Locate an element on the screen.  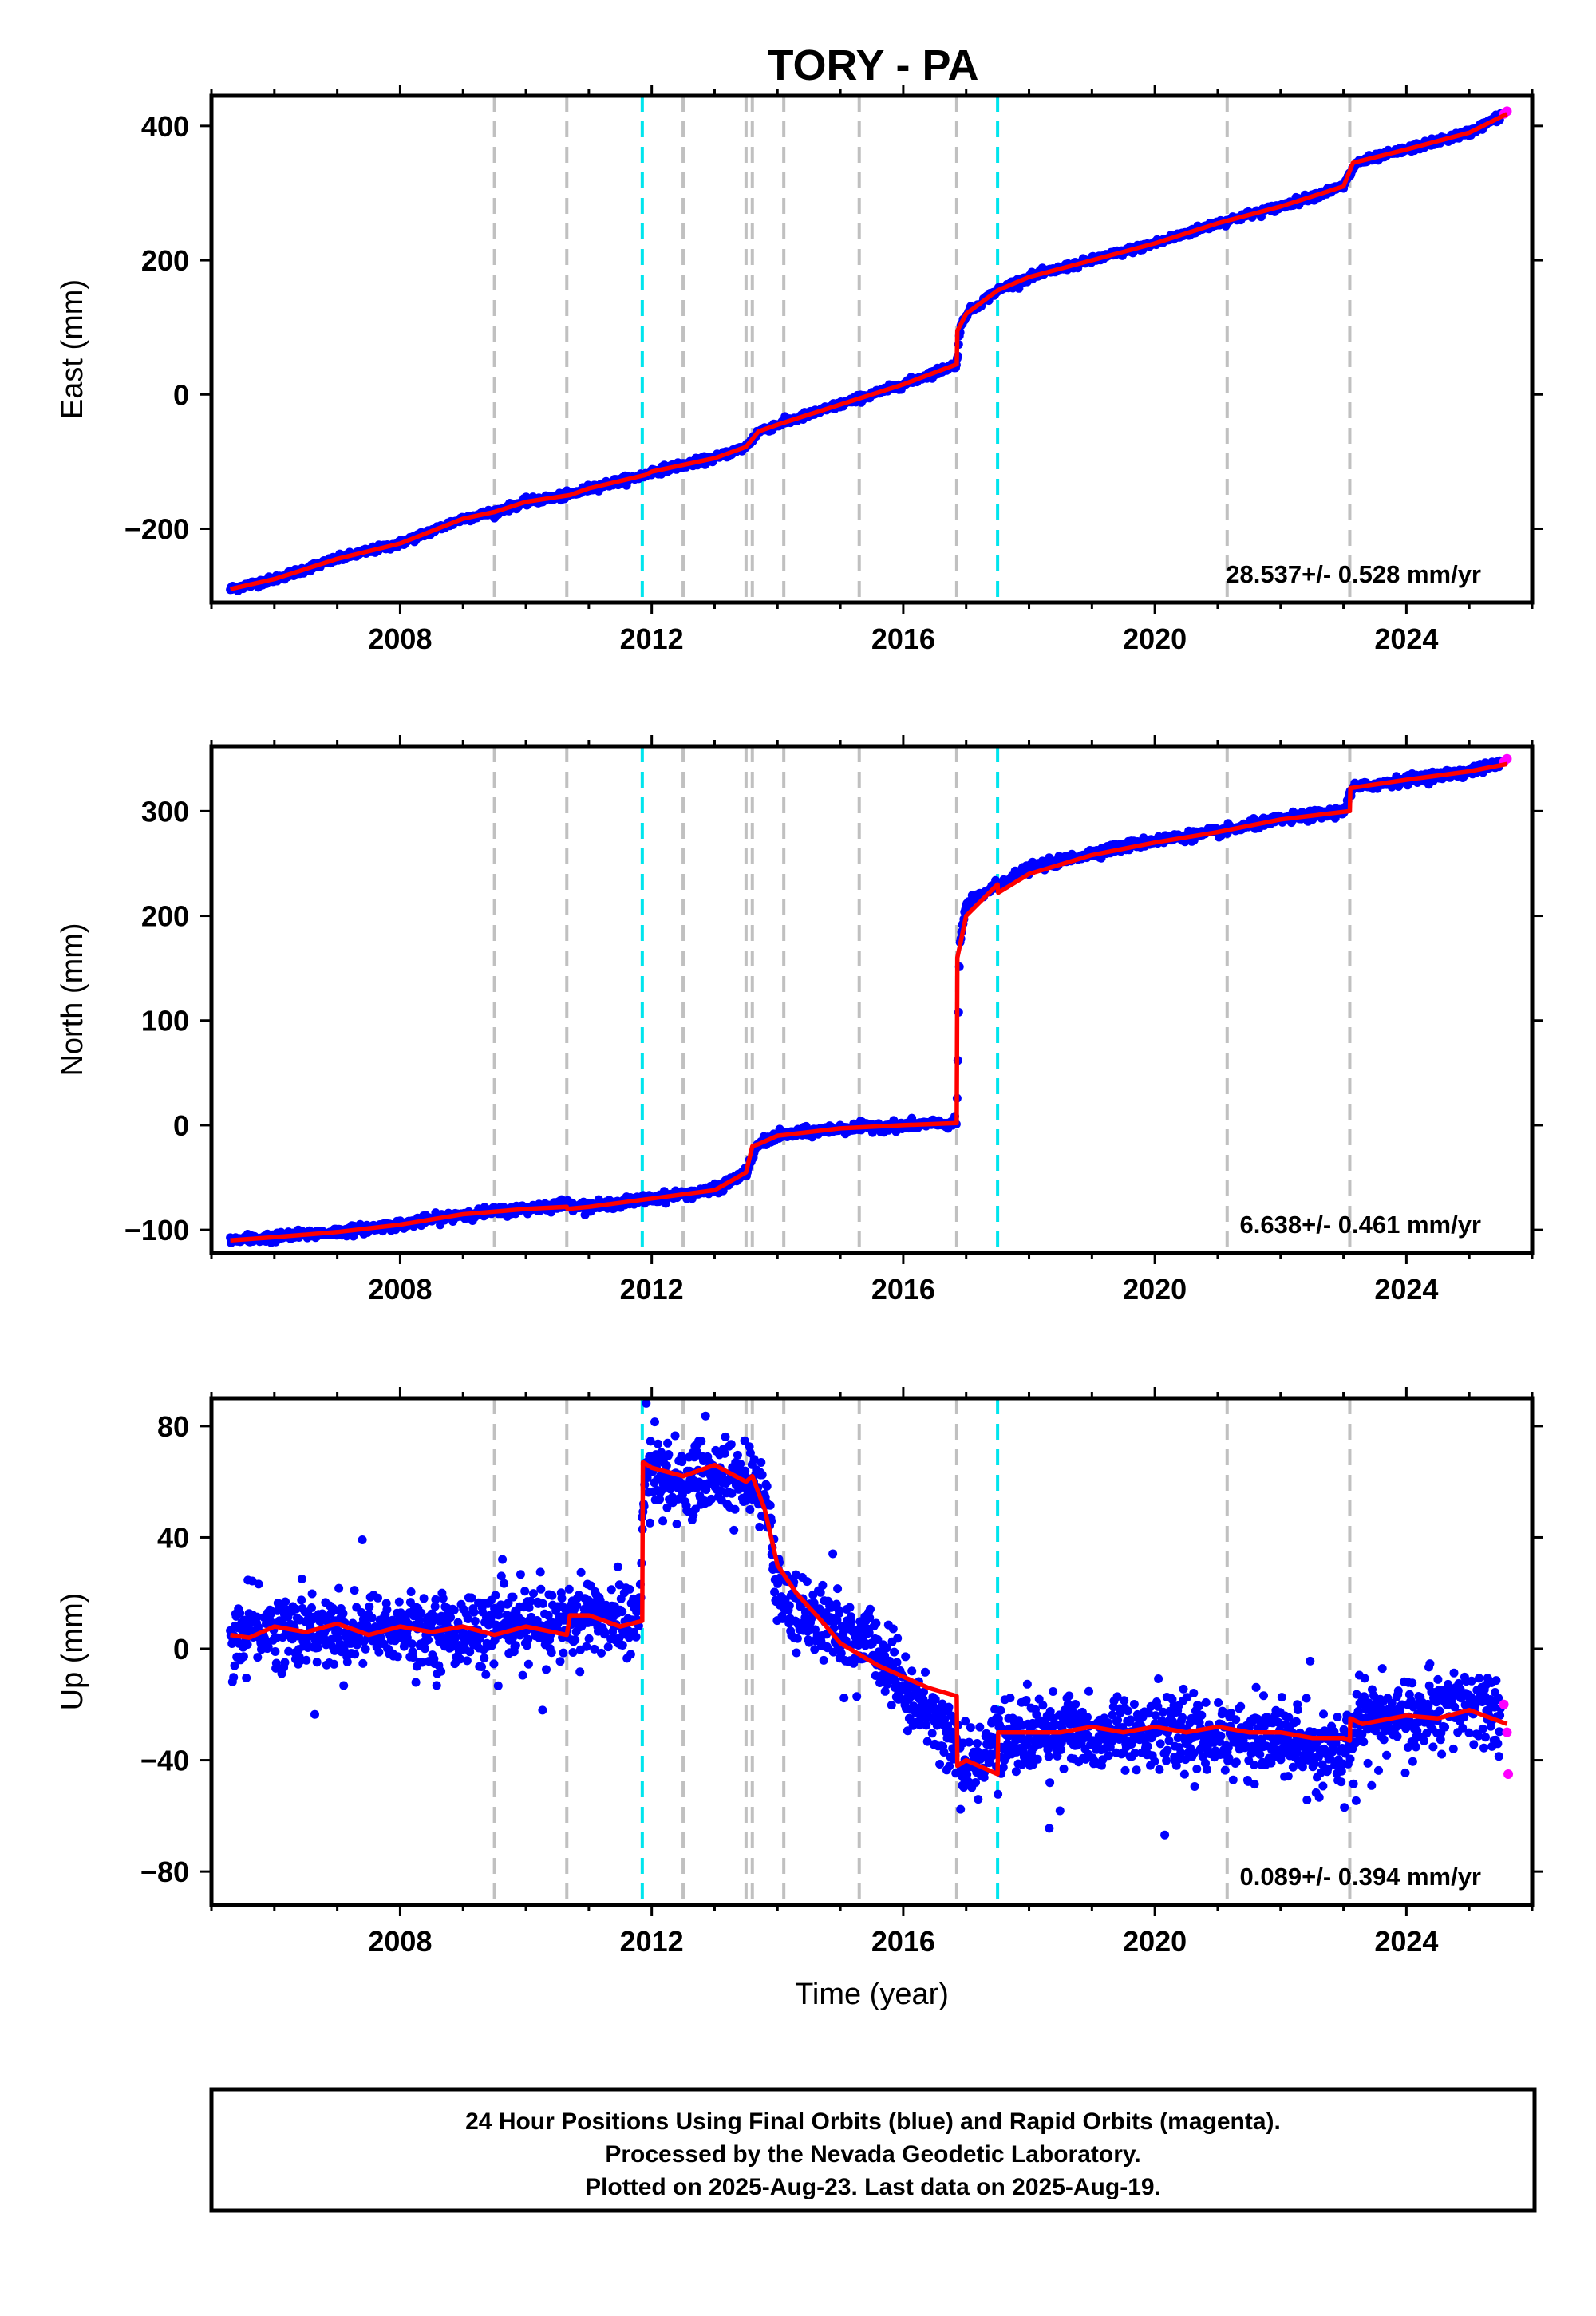
north-ytick-label: 100 is located at coordinates (165, 1021).